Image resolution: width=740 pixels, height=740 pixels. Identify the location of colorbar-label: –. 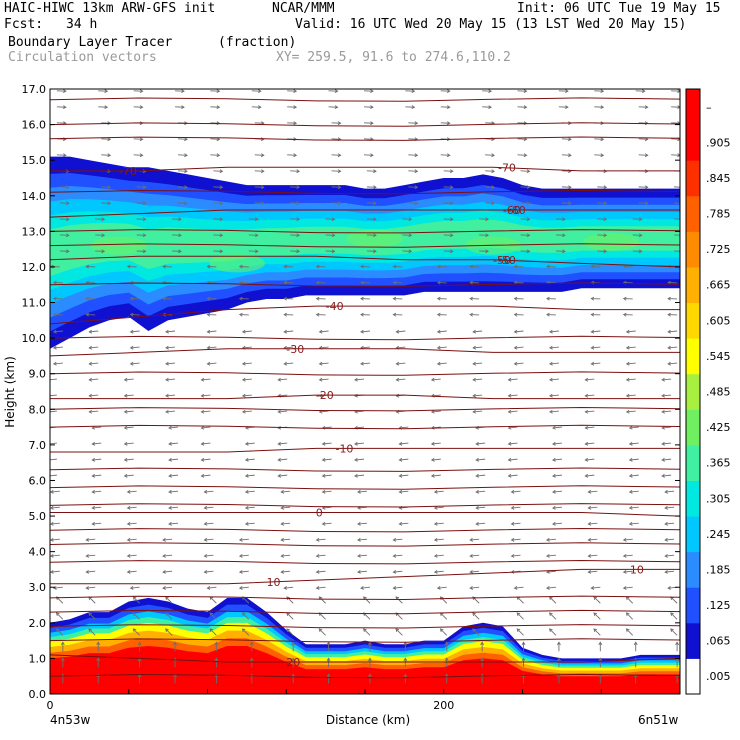
(709, 107).